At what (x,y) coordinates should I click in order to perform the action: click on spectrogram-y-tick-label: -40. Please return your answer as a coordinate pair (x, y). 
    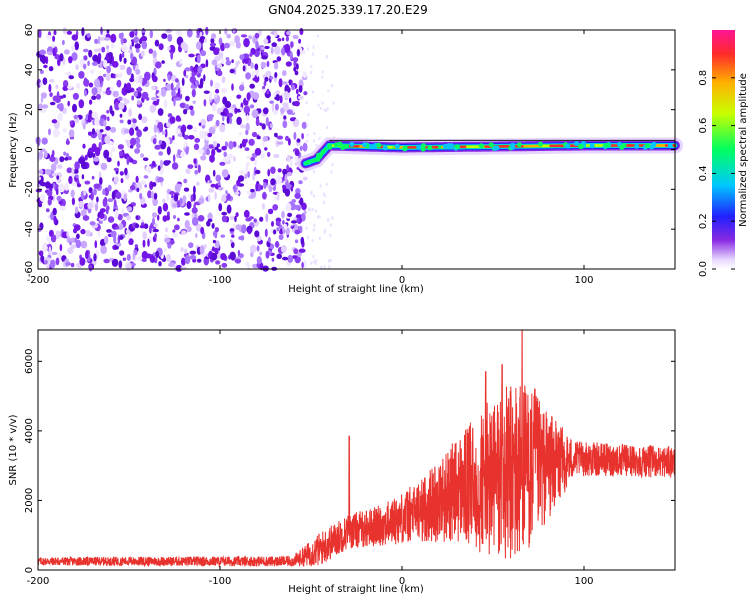
    Looking at the image, I should click on (29, 229).